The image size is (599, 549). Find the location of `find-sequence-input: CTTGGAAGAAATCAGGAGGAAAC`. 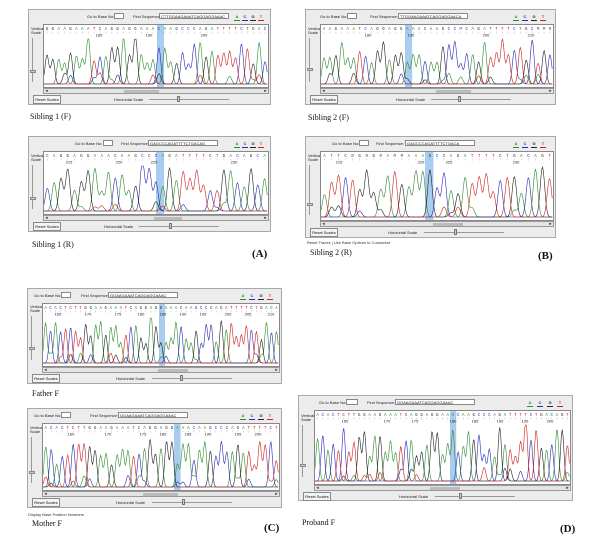

find-sequence-input: CTTGGAAGAAATCAGGAGGAAAC is located at coordinates (194, 16).